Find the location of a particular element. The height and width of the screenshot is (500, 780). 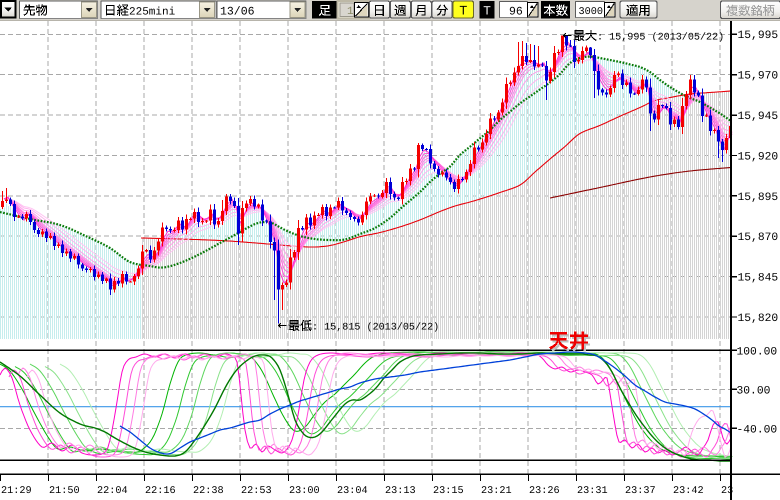

svg-text: 30.00 is located at coordinates (754, 391).